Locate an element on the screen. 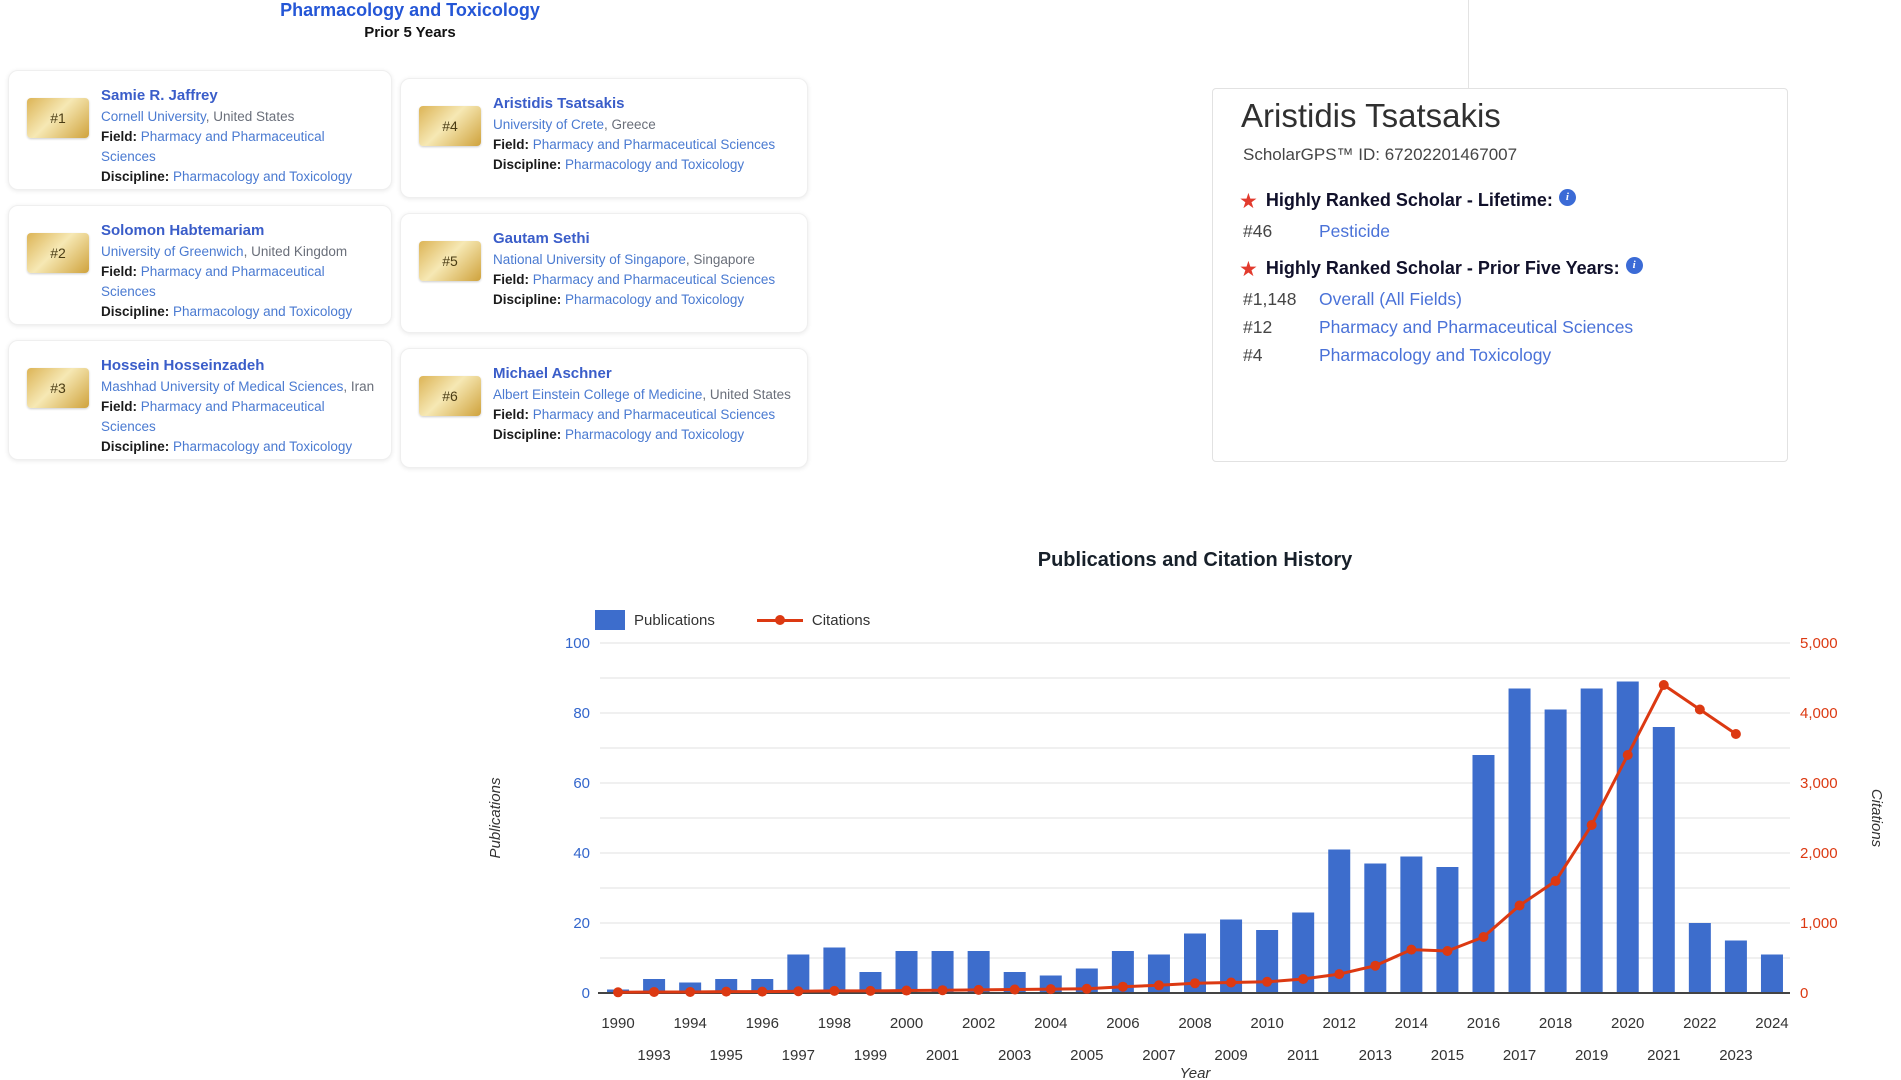  publications-legend-swatch is located at coordinates (610, 620).